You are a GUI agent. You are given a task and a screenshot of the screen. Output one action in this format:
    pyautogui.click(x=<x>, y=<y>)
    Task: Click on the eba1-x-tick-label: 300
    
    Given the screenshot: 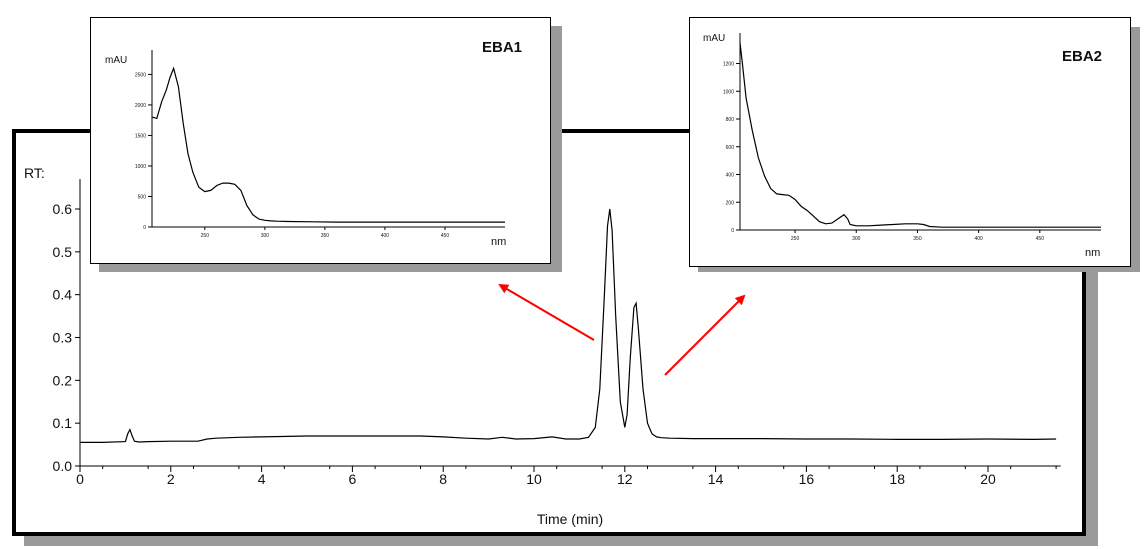 What is the action you would take?
    pyautogui.click(x=265, y=236)
    